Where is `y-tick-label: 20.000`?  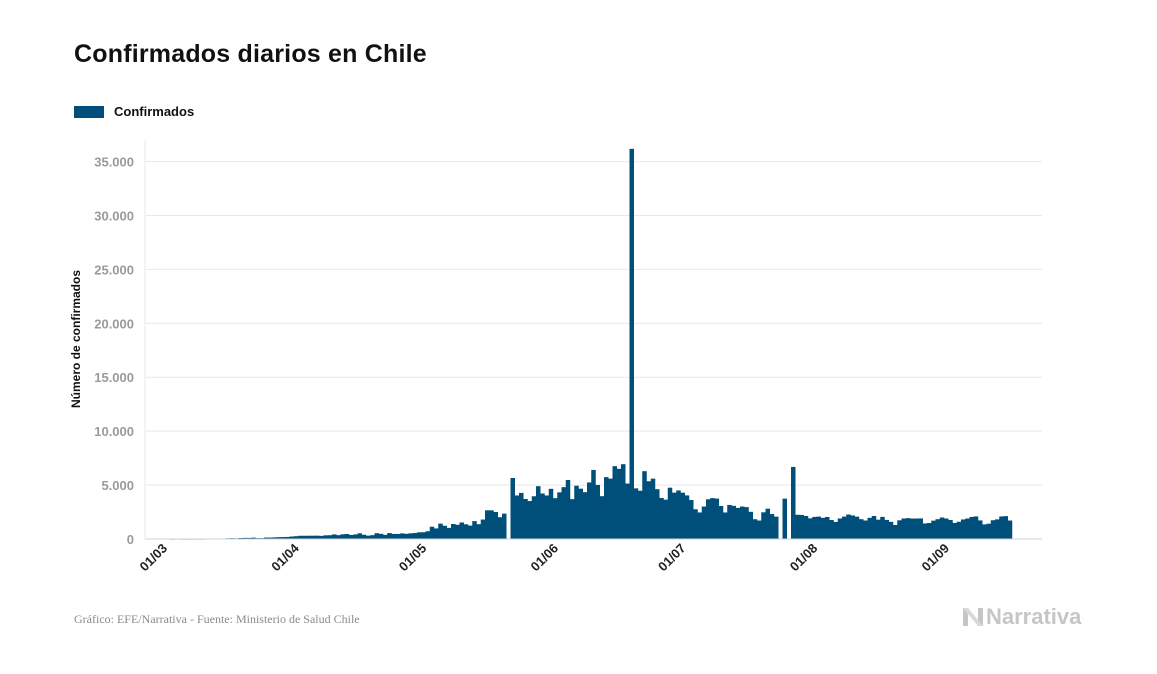
y-tick-label: 20.000 is located at coordinates (114, 323).